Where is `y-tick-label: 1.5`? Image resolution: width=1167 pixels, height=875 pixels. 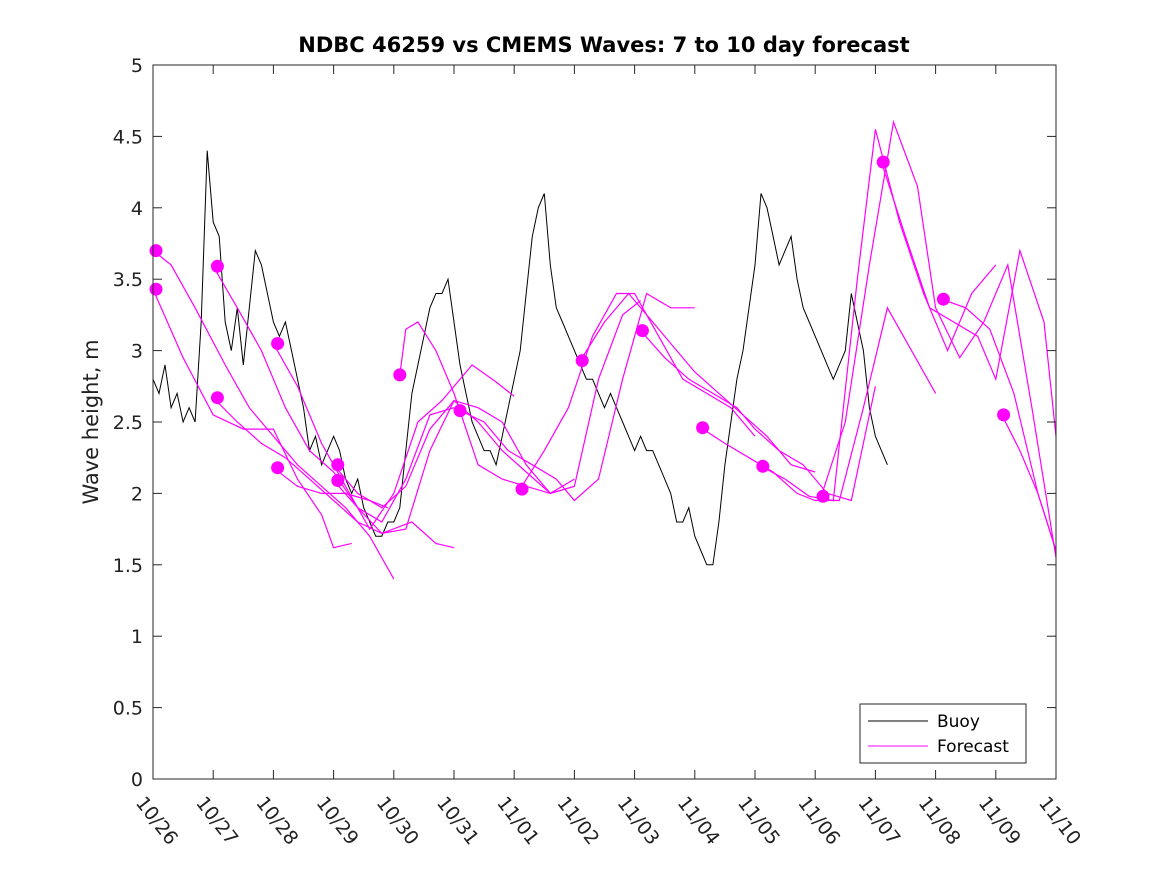
y-tick-label: 1.5 is located at coordinates (128, 566).